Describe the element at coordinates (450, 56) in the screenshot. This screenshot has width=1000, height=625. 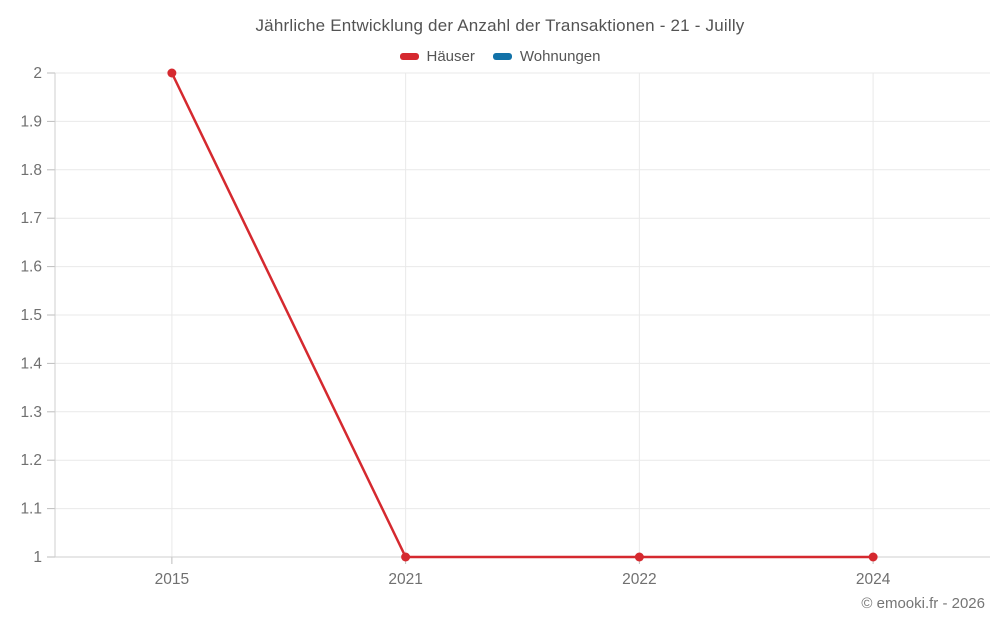
I see `legend-label-haeuser: Häuser` at that location.